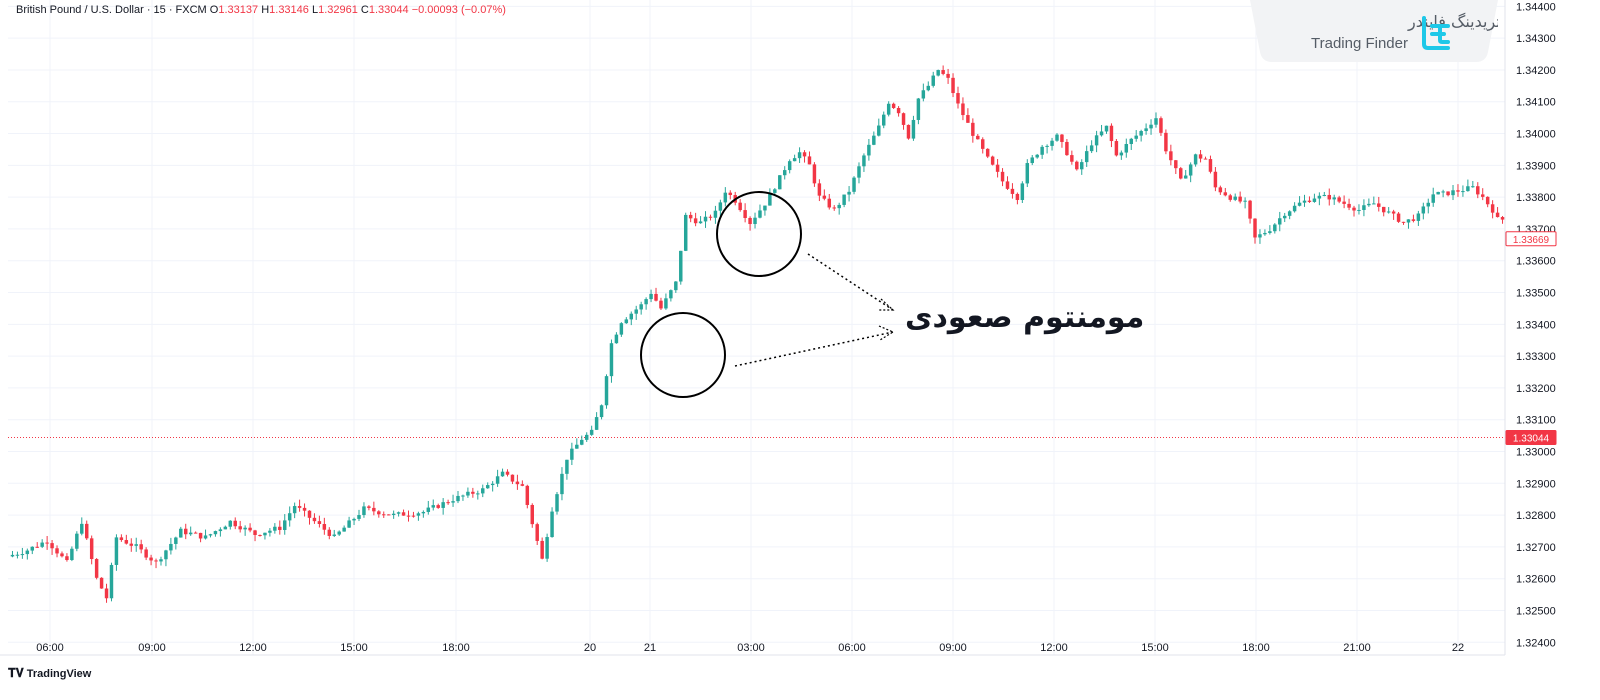 The height and width of the screenshot is (700, 1600). I want to click on logo-icon, so click(1436, 33).